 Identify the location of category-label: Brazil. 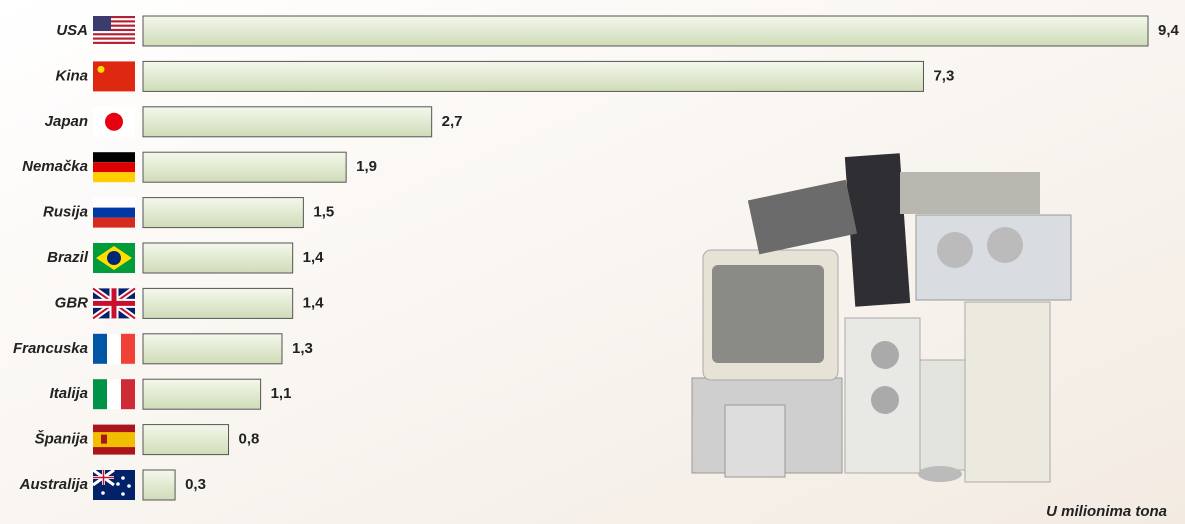
(68, 257).